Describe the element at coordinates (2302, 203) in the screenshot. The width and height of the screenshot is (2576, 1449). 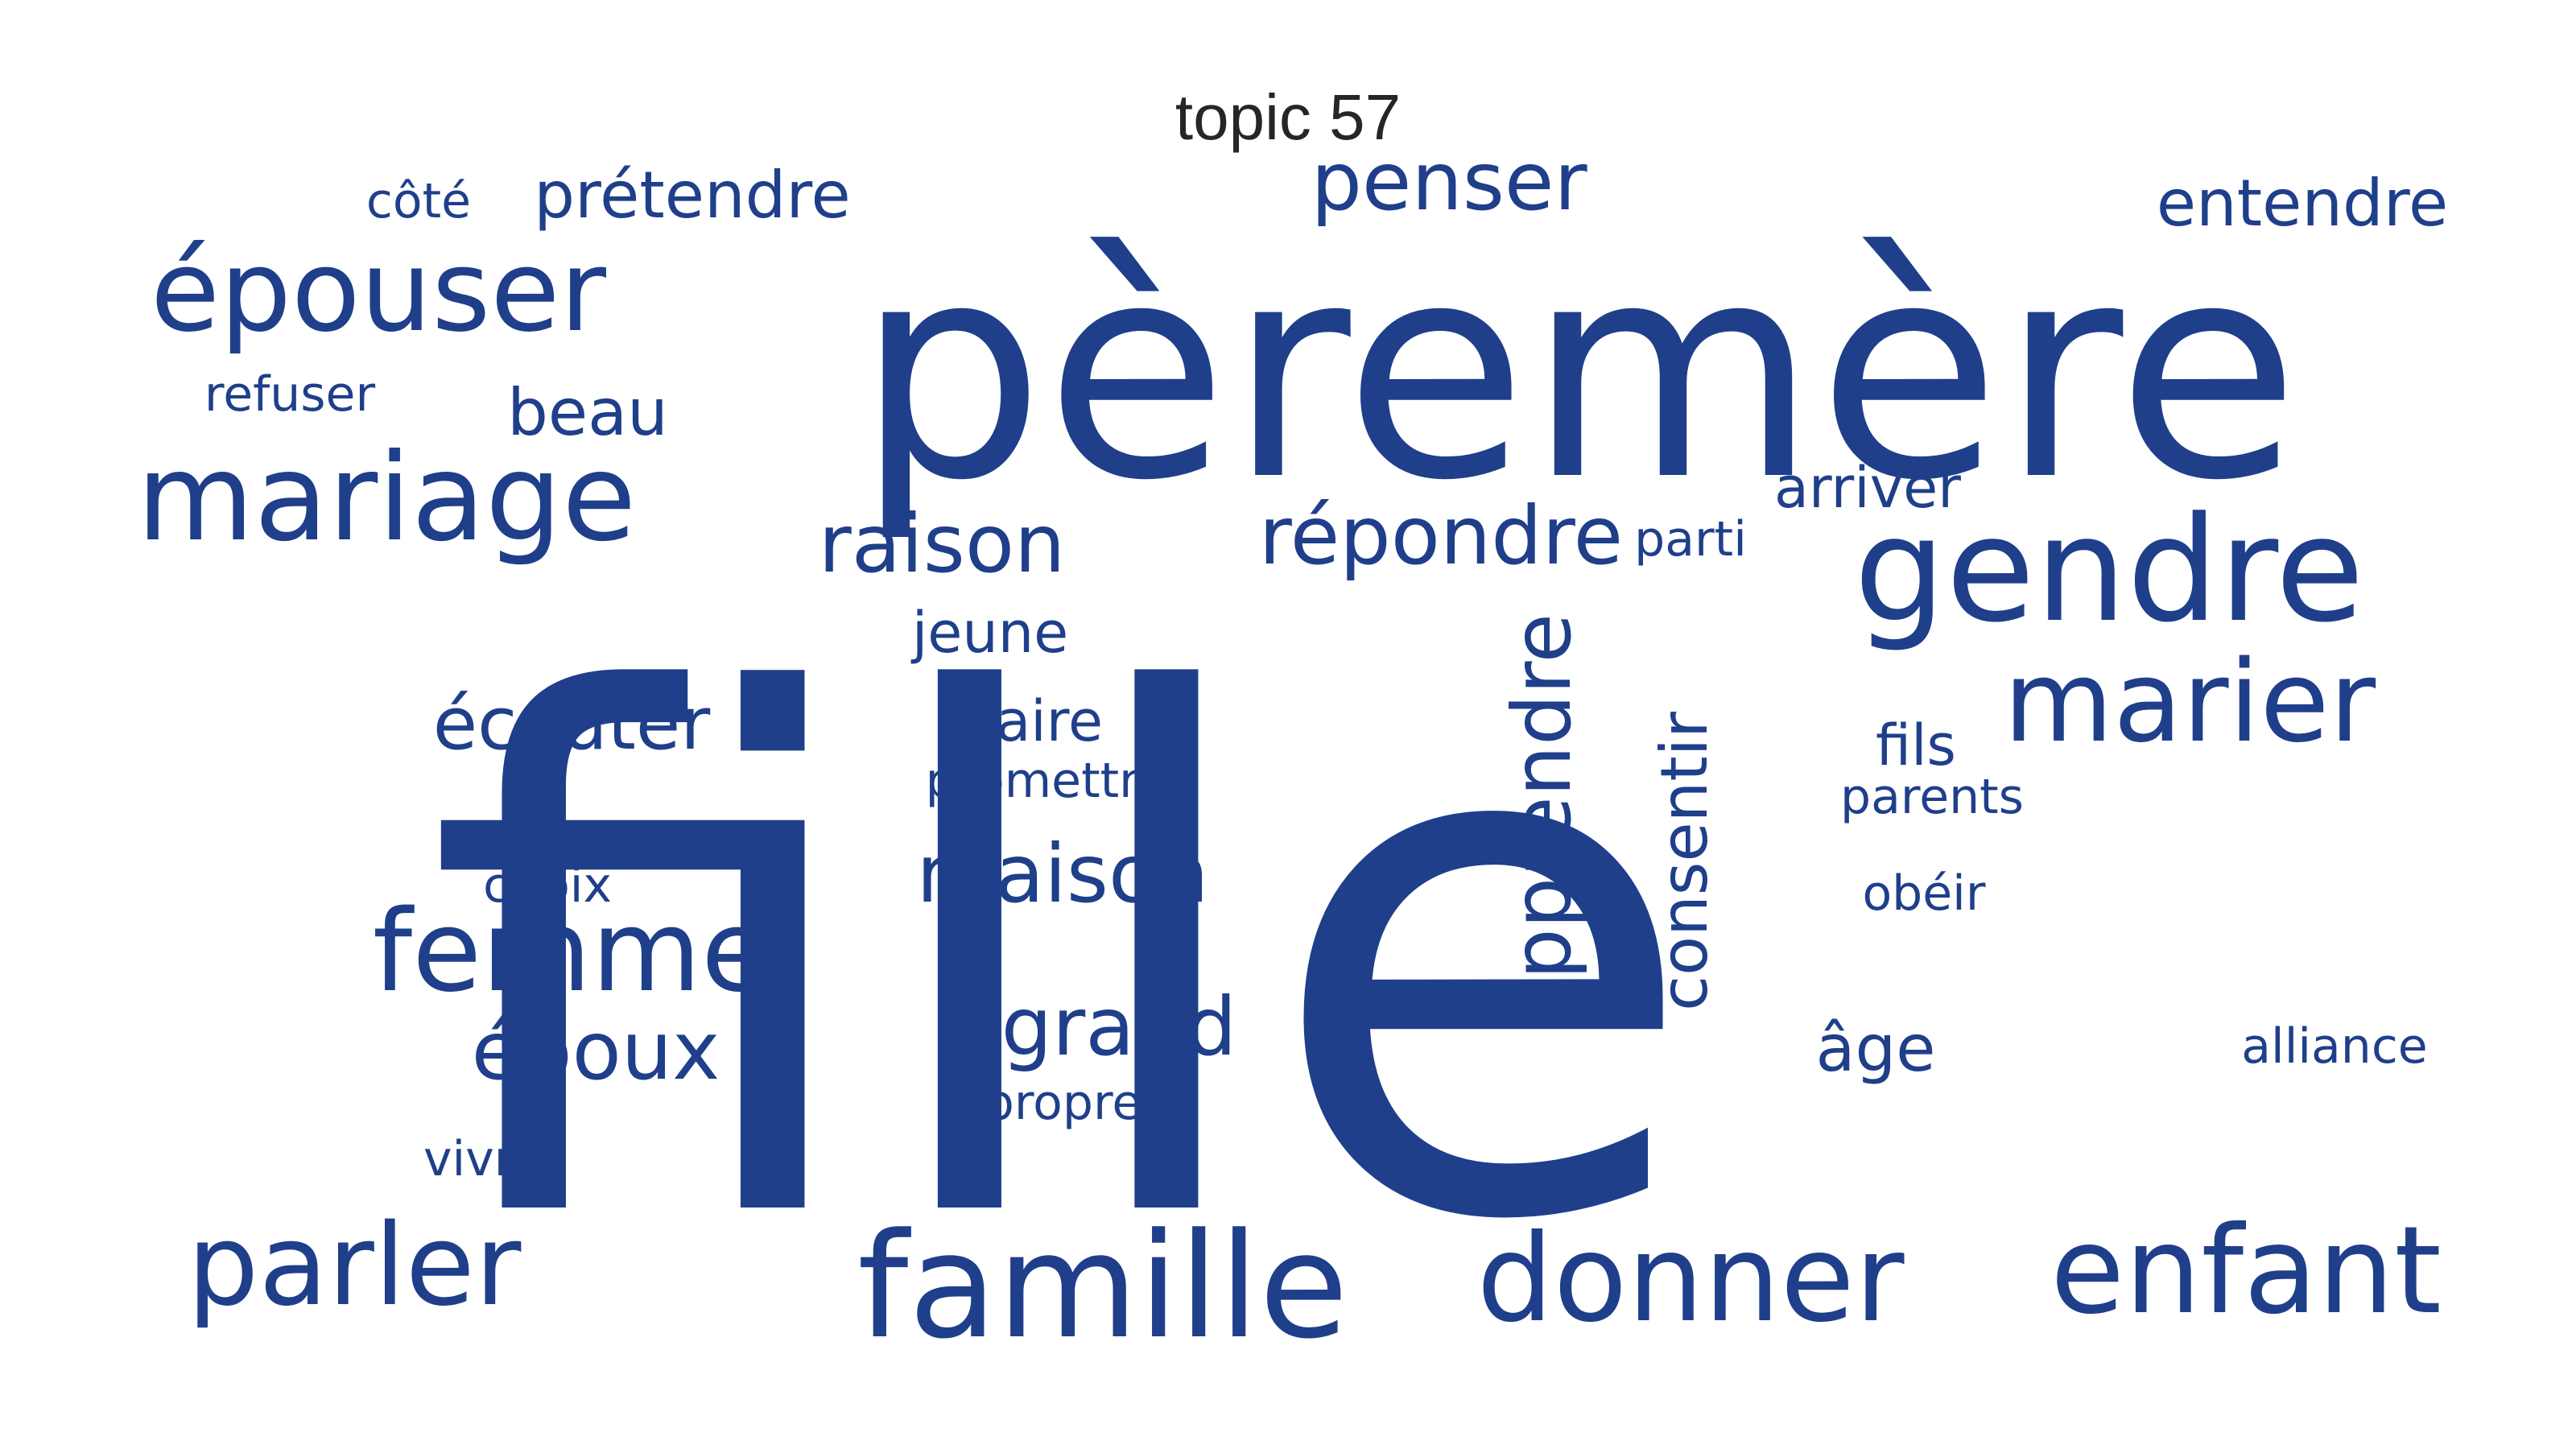
I see `word-entendre: entendre` at that location.